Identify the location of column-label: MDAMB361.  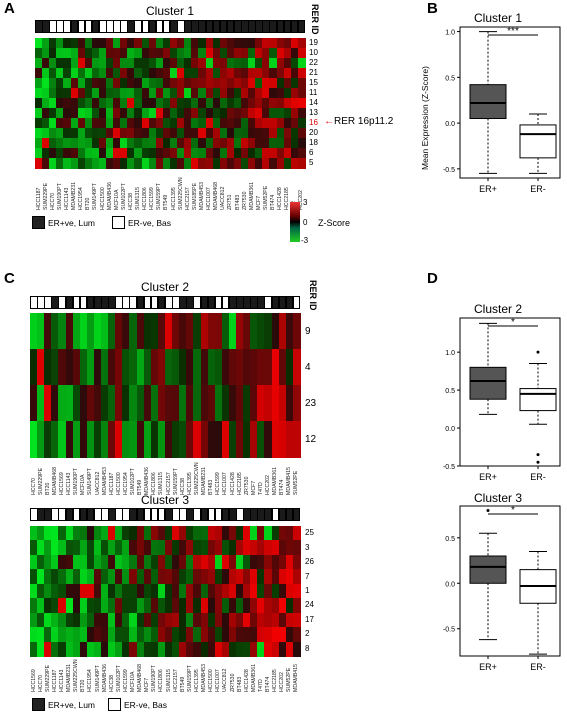
(275, 481).